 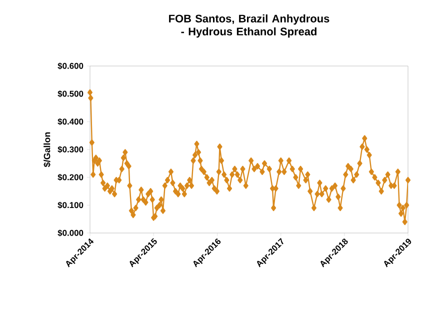 I want to click on y-tick-label: $0.400, so click(x=71, y=122).